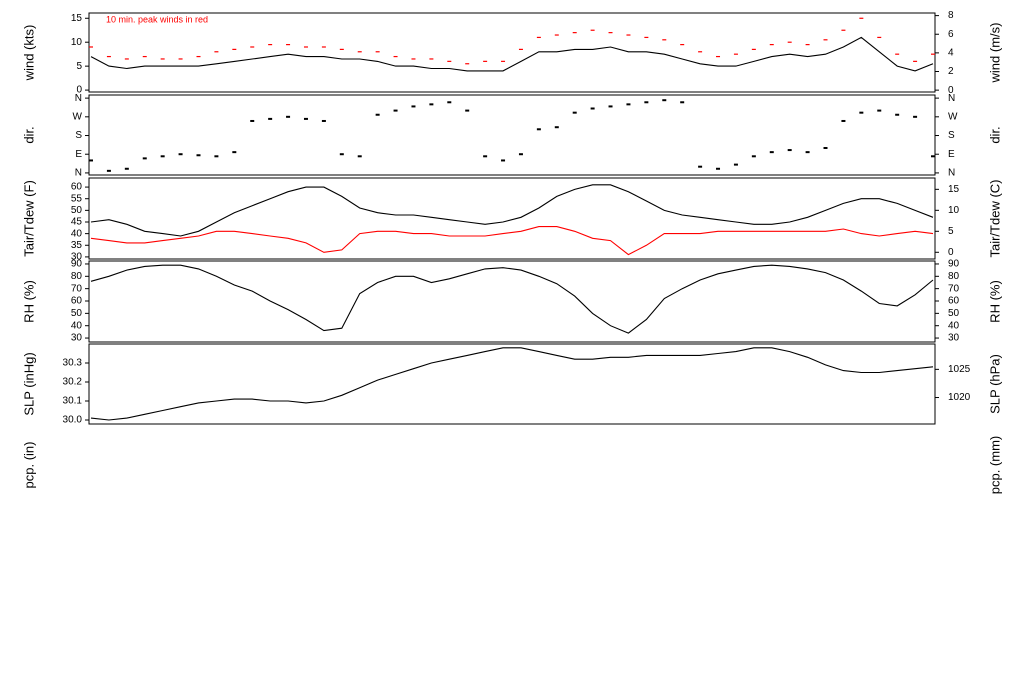  Describe the element at coordinates (951, 231) in the screenshot. I see `y2-tick-label: 5` at that location.